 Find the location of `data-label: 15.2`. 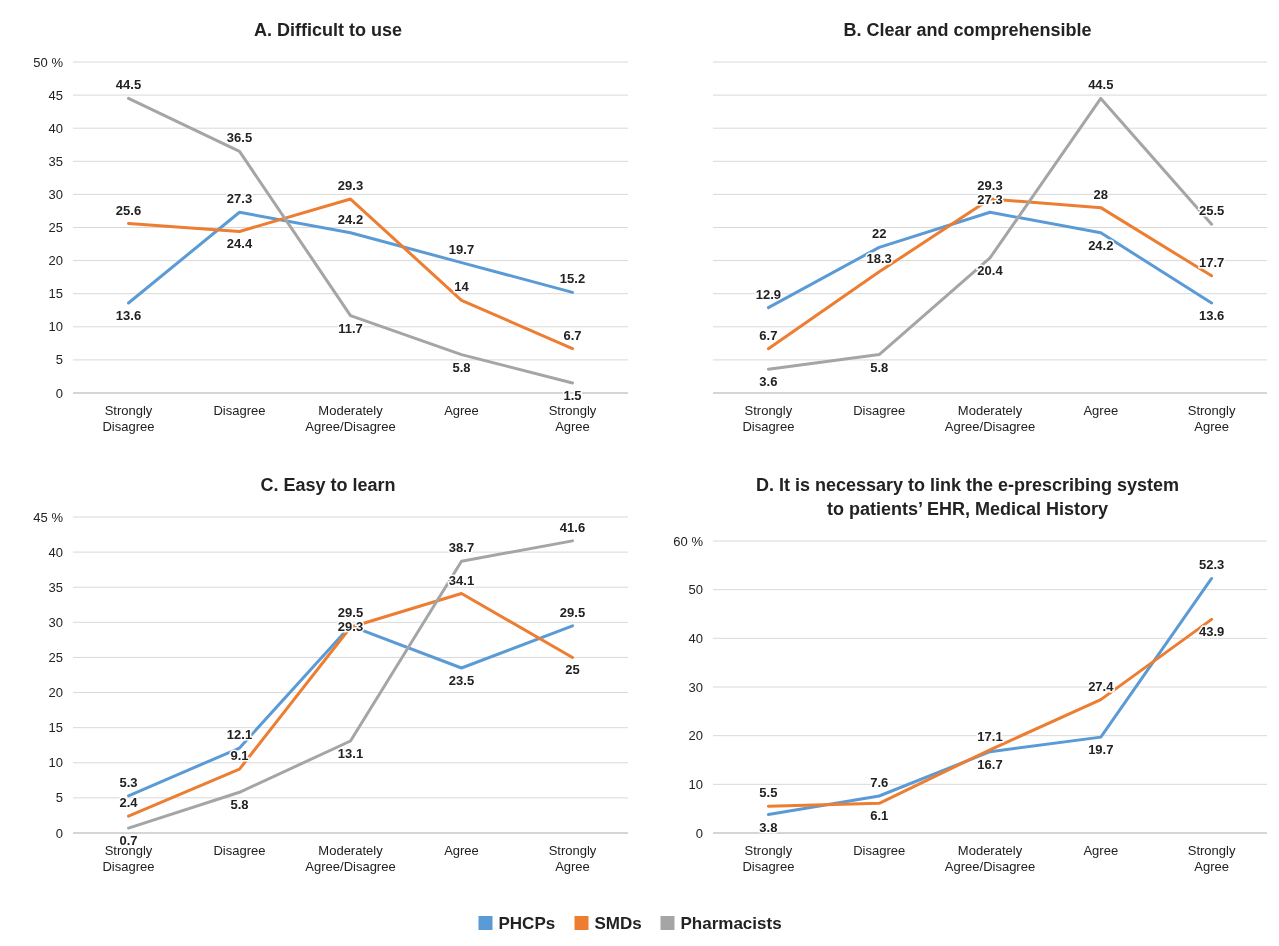

data-label: 15.2 is located at coordinates (572, 279).